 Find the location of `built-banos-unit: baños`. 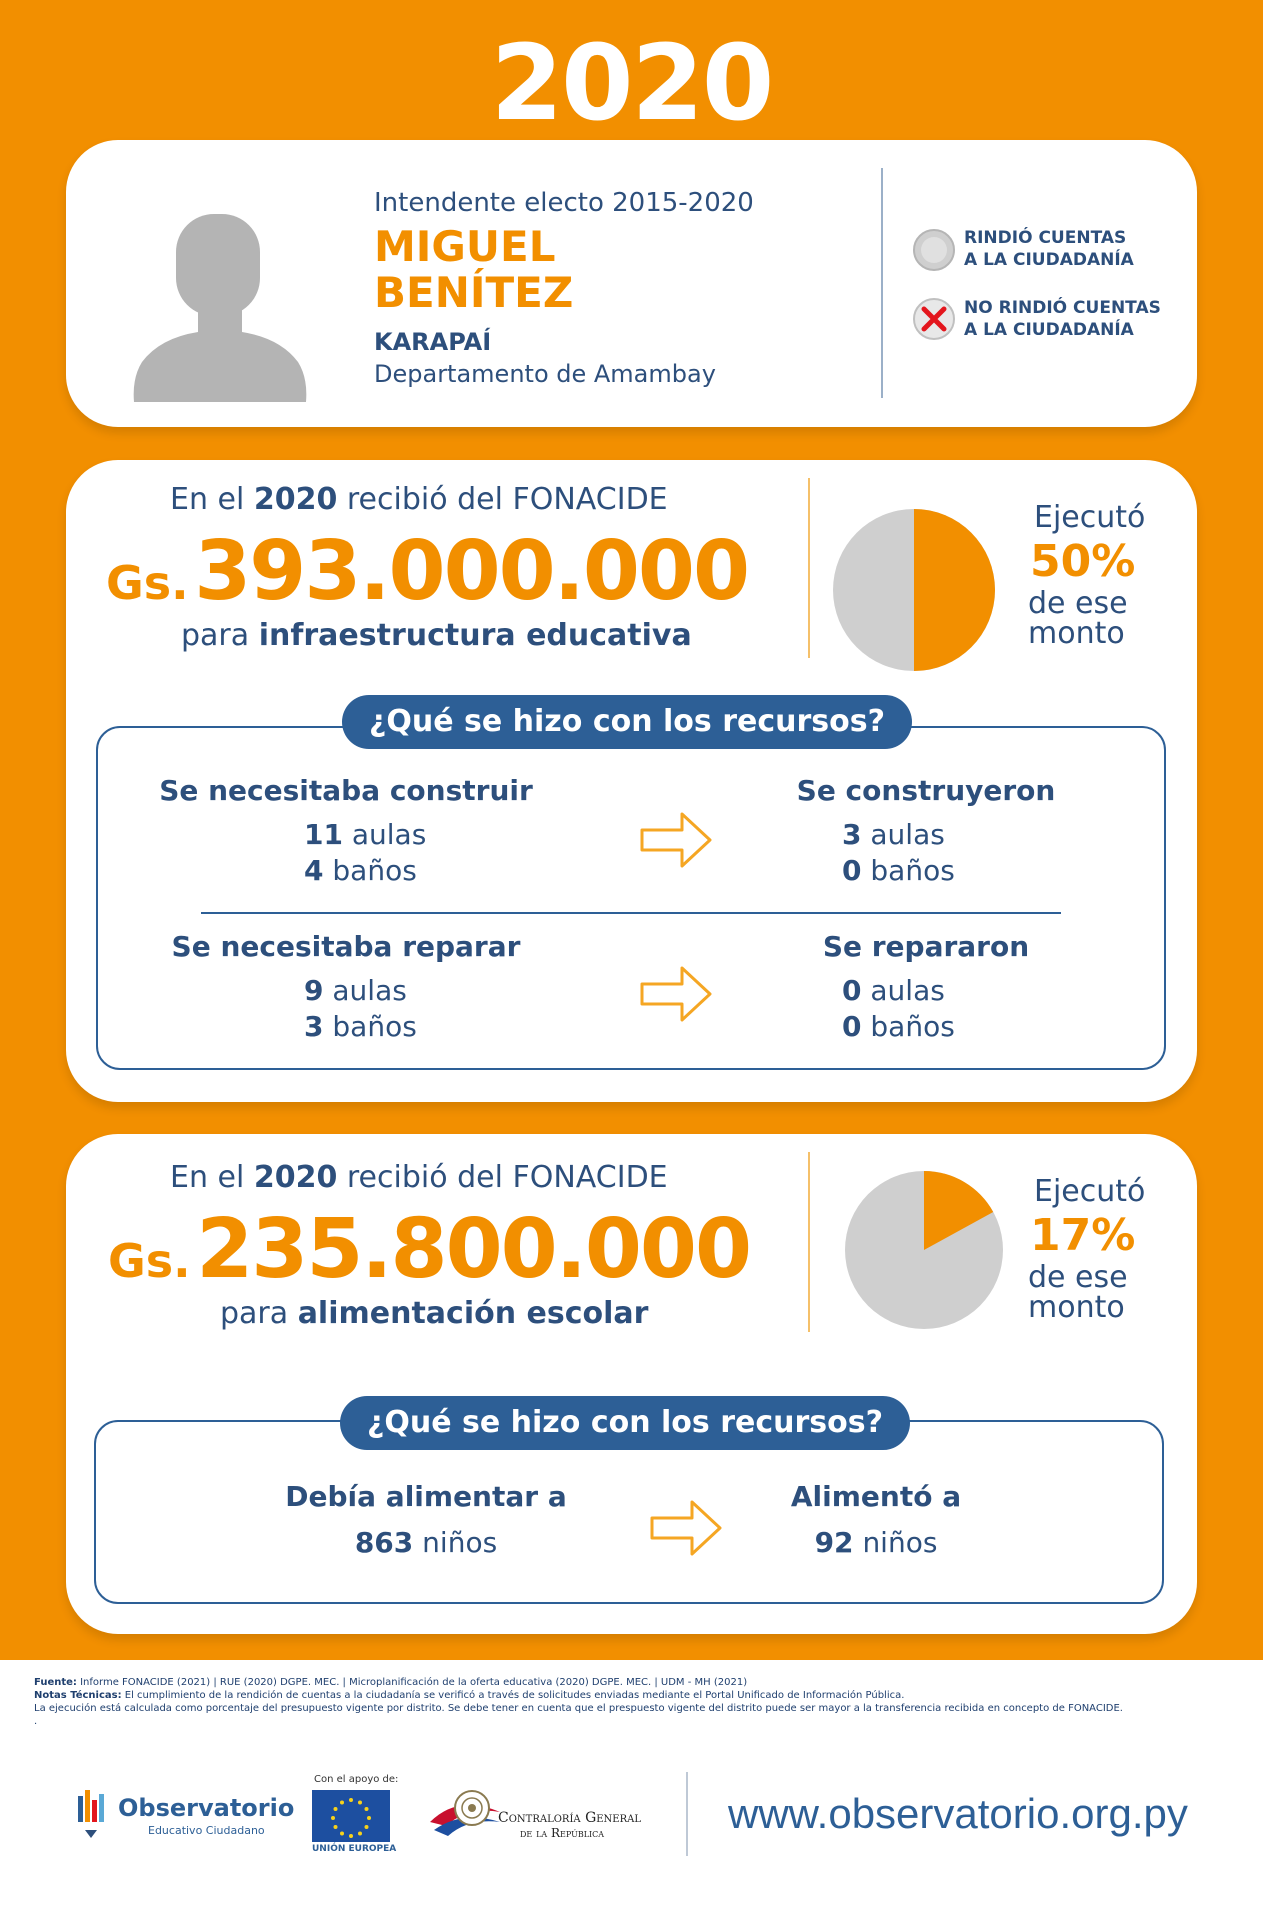

built-banos-unit: baños is located at coordinates (912, 870).